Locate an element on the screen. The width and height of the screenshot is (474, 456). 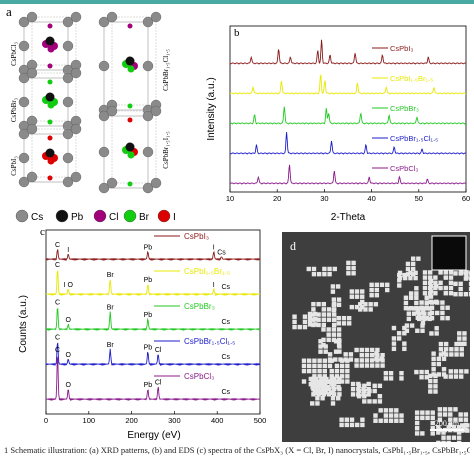
series-legend-label: CsPbCl₃ is located at coordinates (404, 168).